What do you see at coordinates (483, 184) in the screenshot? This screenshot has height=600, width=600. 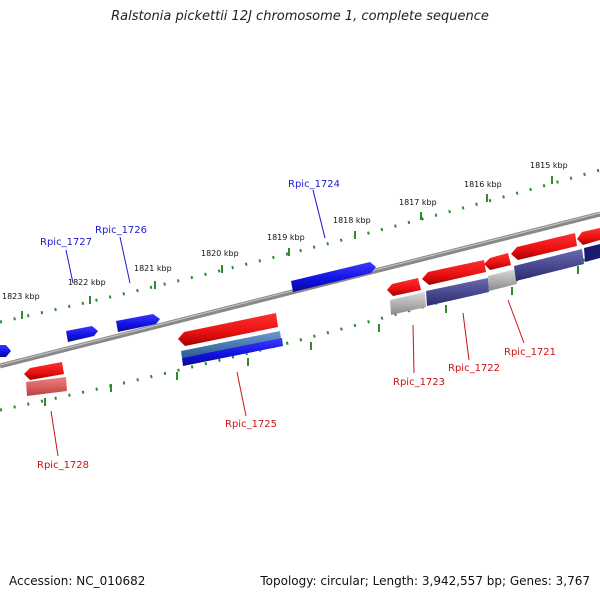 I see `scale-label-1816: 1816 kbp` at bounding box center [483, 184].